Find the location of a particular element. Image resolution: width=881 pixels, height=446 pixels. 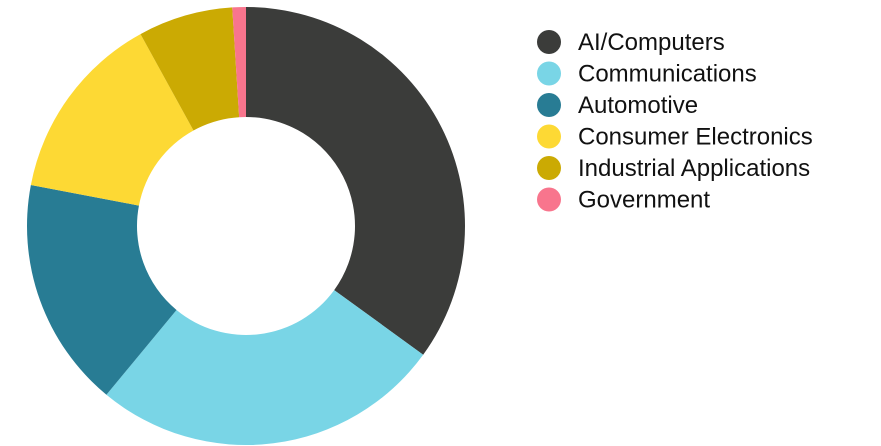

slice-government is located at coordinates (239, 62).